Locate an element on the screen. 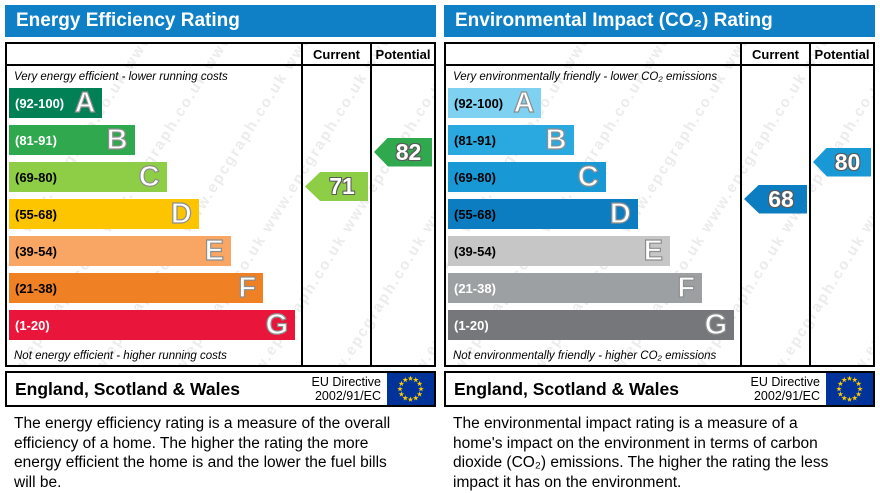 The height and width of the screenshot is (493, 880). current-rating-arrow: 71 is located at coordinates (336, 187).